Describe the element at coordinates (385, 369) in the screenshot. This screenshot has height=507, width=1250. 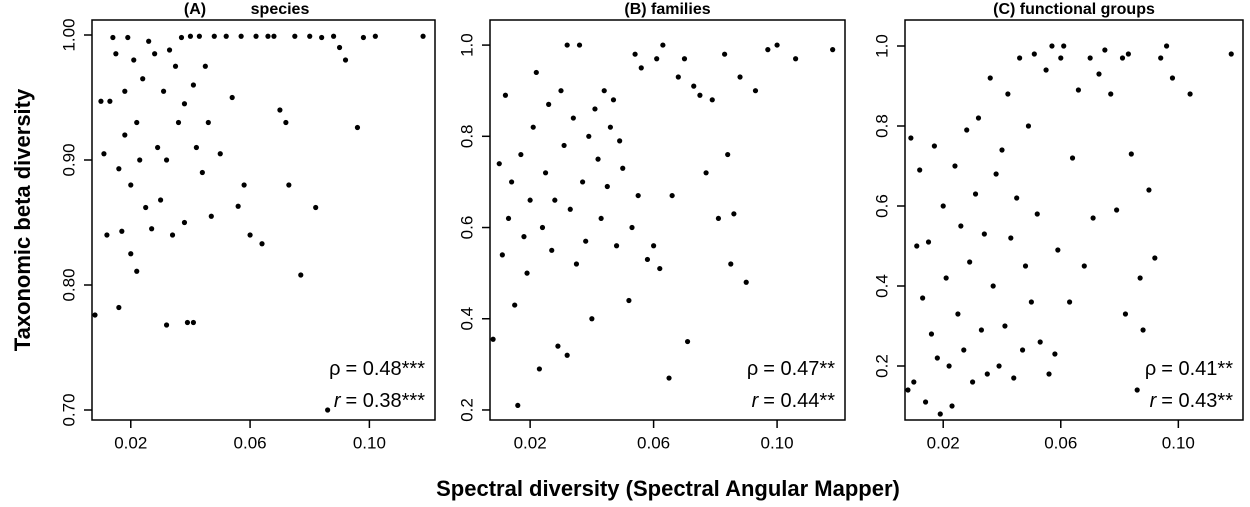
I see `annotation-text: = 0.48***` at that location.